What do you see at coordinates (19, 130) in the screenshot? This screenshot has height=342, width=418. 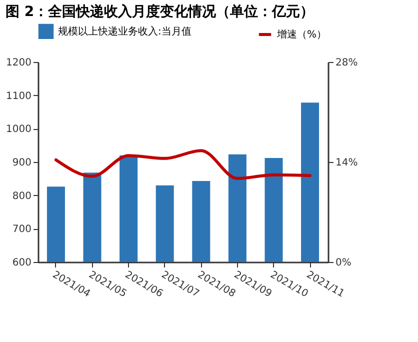 I see `y-tick-label: 1000` at bounding box center [19, 130].